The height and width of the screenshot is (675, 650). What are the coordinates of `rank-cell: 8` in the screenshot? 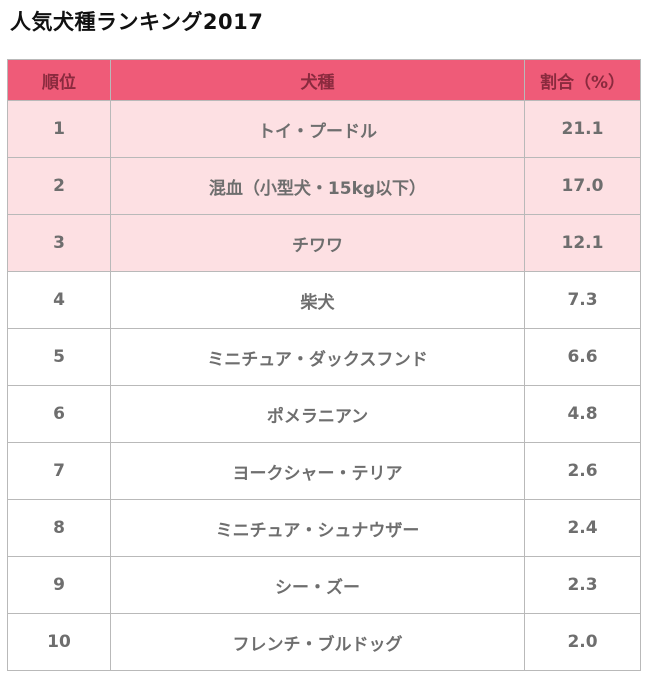 It's located at (59, 528).